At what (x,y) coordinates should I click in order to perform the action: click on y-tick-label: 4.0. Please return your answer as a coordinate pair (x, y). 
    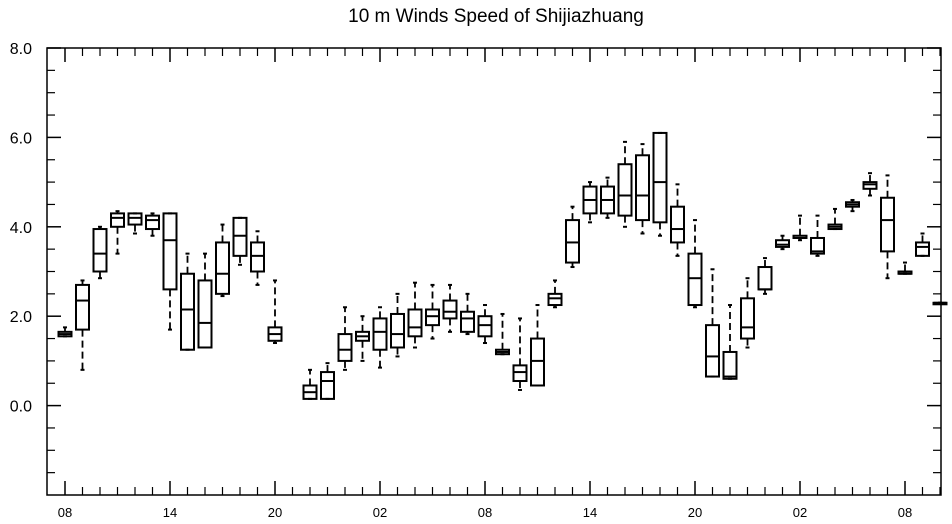
    Looking at the image, I should click on (21, 228).